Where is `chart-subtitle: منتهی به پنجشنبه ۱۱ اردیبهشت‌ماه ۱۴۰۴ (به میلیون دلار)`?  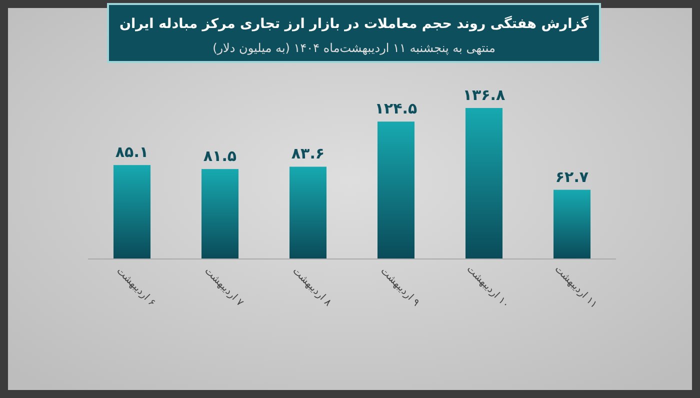 chart-subtitle: منتهی به پنجشنبه ۱۱ اردیبهشت‌ماه ۱۴۰۴ (به میلیون دلار) is located at coordinates (354, 48).